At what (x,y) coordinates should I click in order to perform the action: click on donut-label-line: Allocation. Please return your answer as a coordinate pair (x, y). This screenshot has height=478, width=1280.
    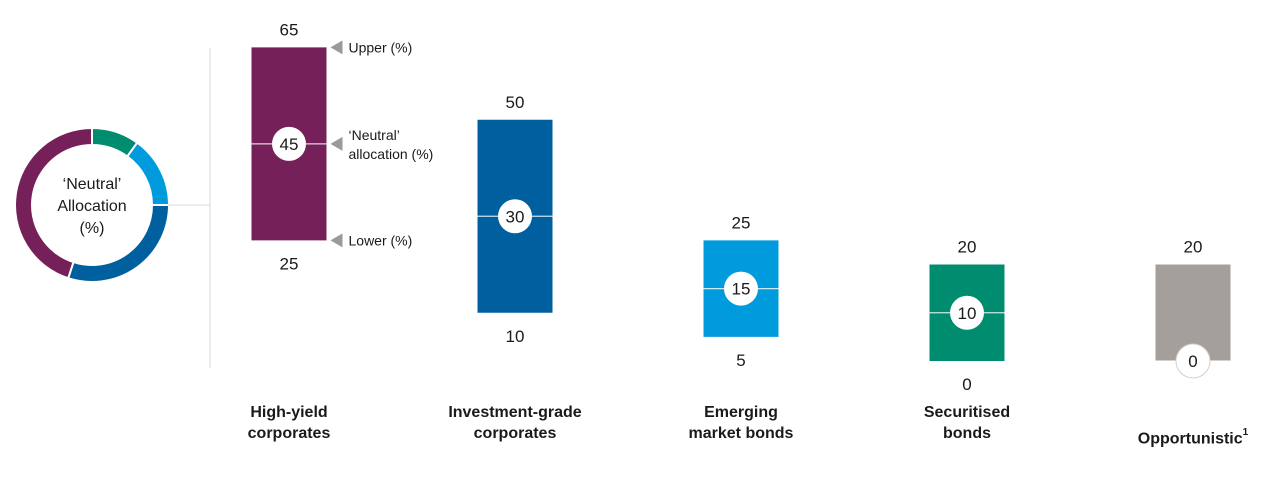
    Looking at the image, I should click on (91, 206).